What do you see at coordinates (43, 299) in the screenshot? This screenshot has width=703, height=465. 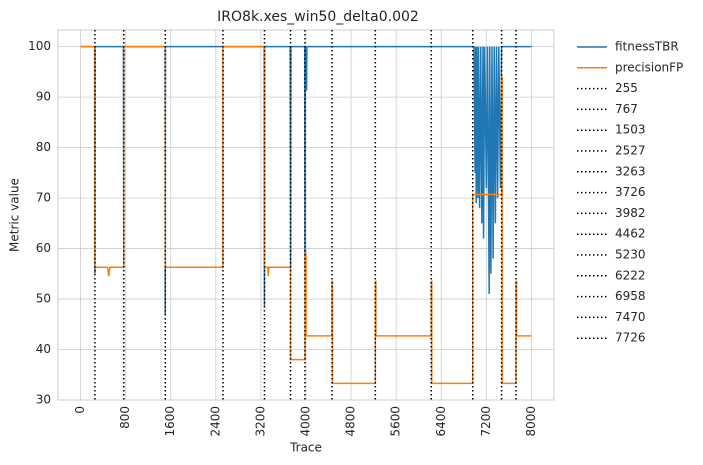 I see `y-tick-label: 50` at bounding box center [43, 299].